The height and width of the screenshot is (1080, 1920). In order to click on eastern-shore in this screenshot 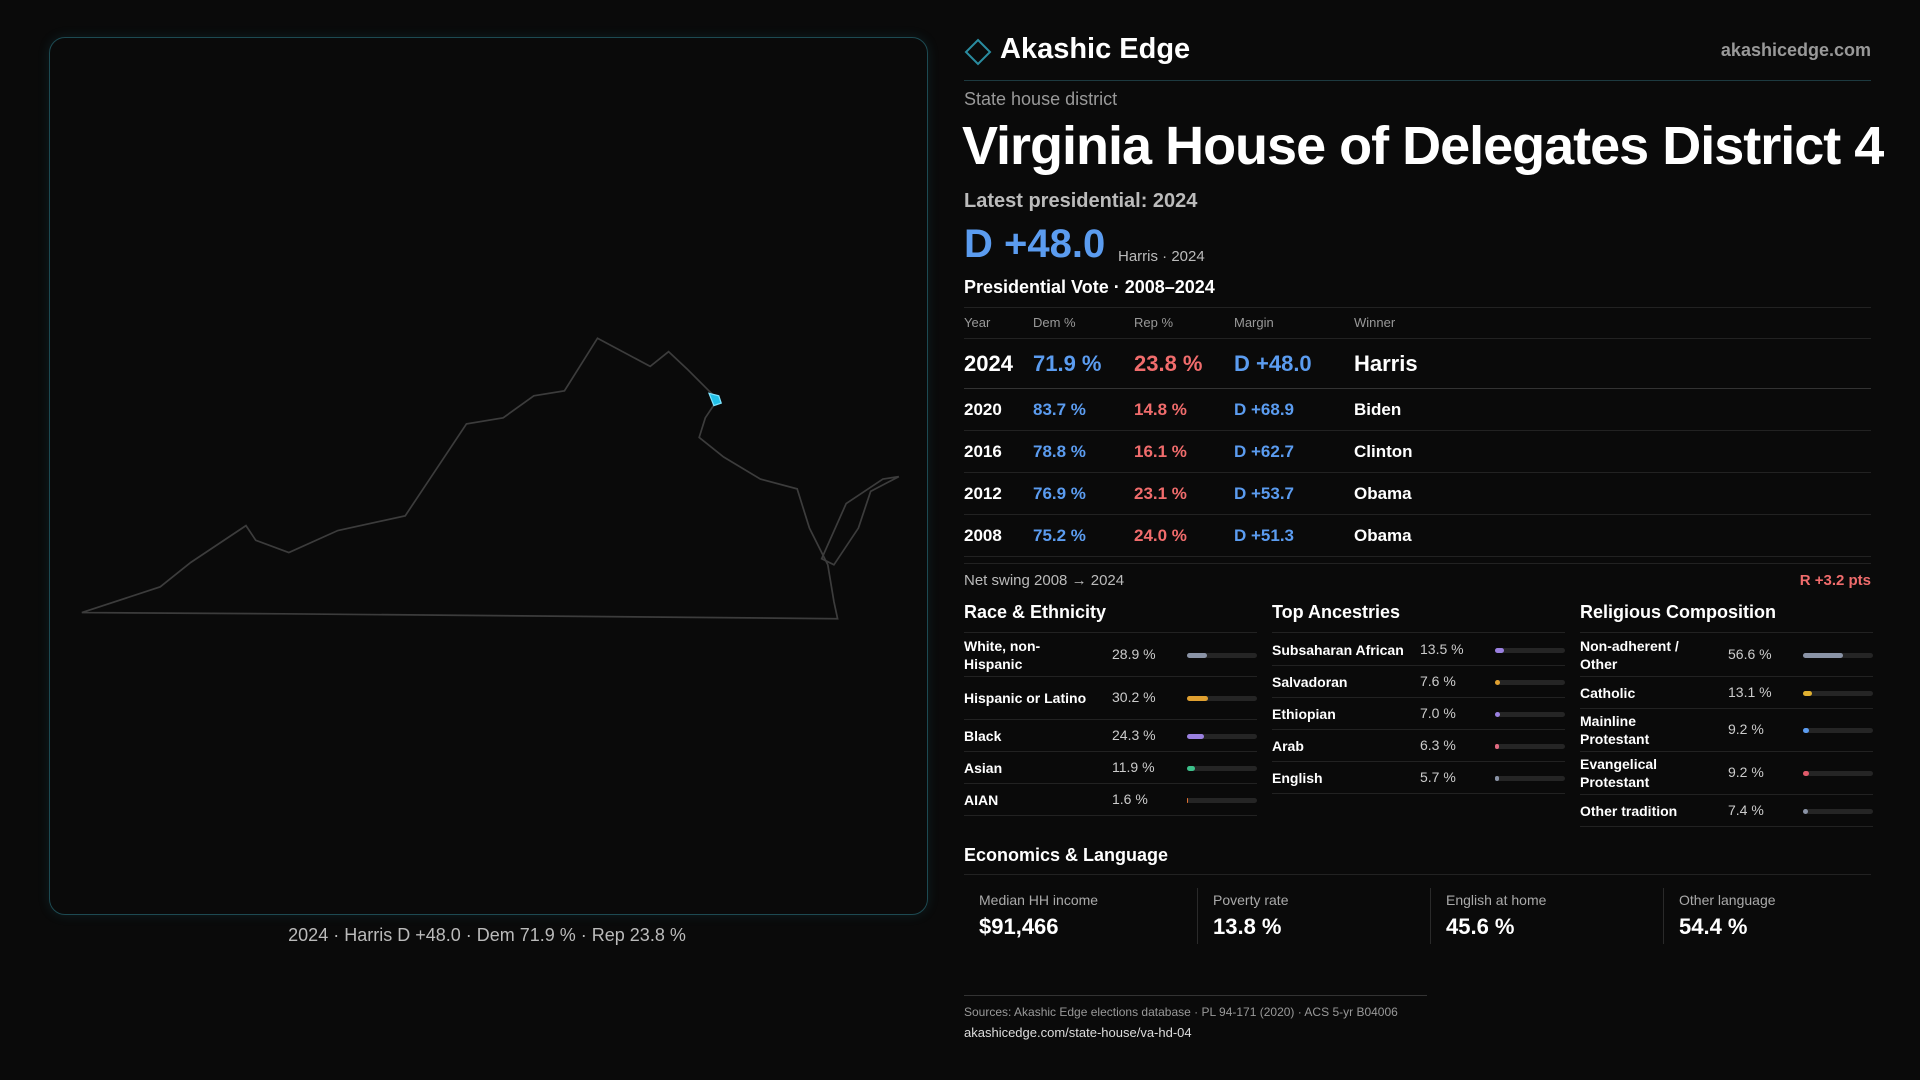, I will do `click(860, 520)`.